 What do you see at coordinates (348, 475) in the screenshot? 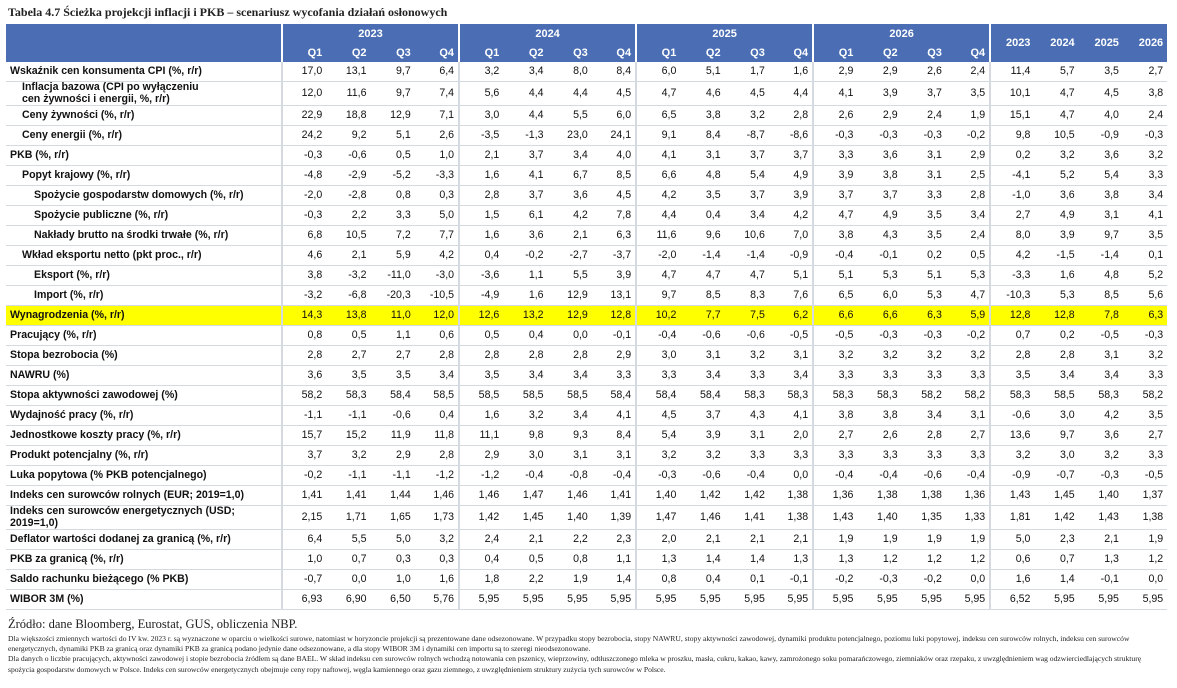
I see `cell-value: -1,1` at bounding box center [348, 475].